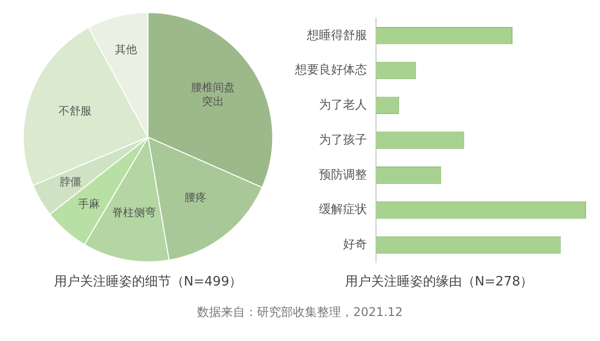 Image resolution: width=600 pixels, height=341 pixels. What do you see at coordinates (71, 182) in the screenshot?
I see `slice-label: 脖僵` at bounding box center [71, 182].